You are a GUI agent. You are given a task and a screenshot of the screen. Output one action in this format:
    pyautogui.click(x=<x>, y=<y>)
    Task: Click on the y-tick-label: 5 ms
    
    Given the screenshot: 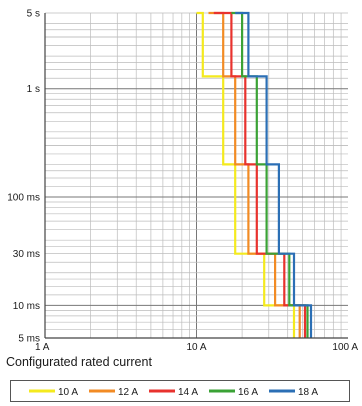 What is the action you would take?
    pyautogui.click(x=29, y=339)
    